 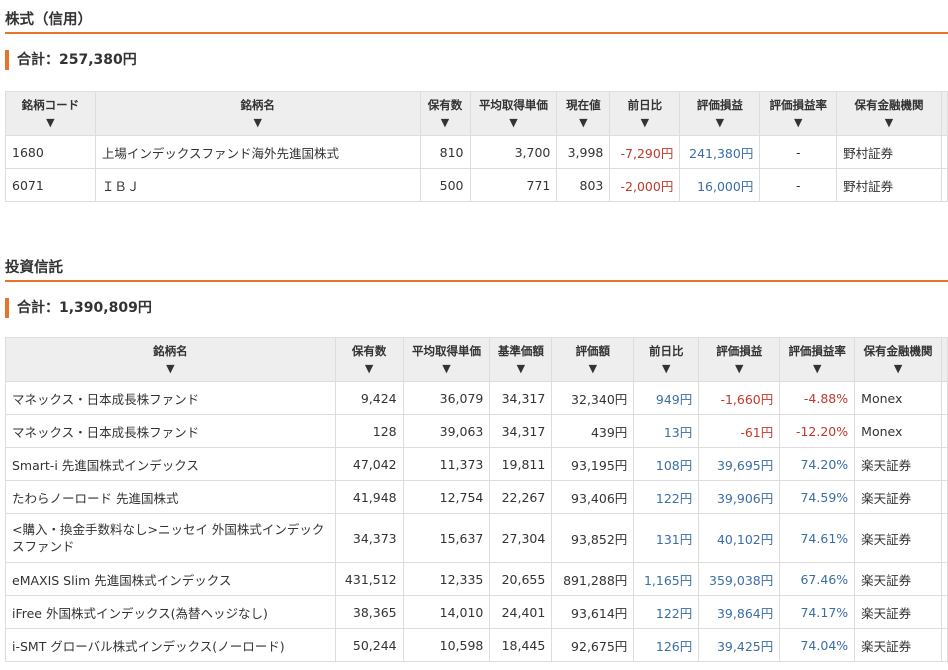 I want to click on column-header-label: 評価額, so click(x=593, y=350).